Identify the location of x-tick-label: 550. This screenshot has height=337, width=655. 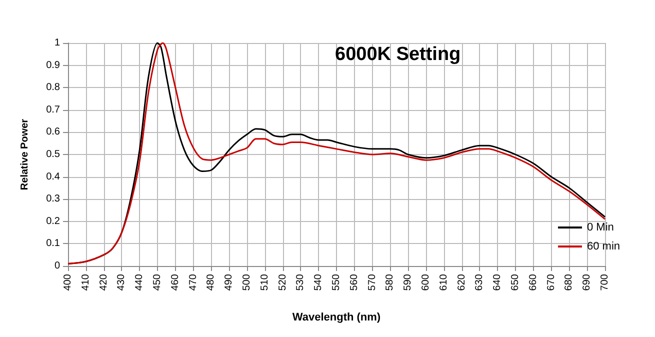
(336, 282).